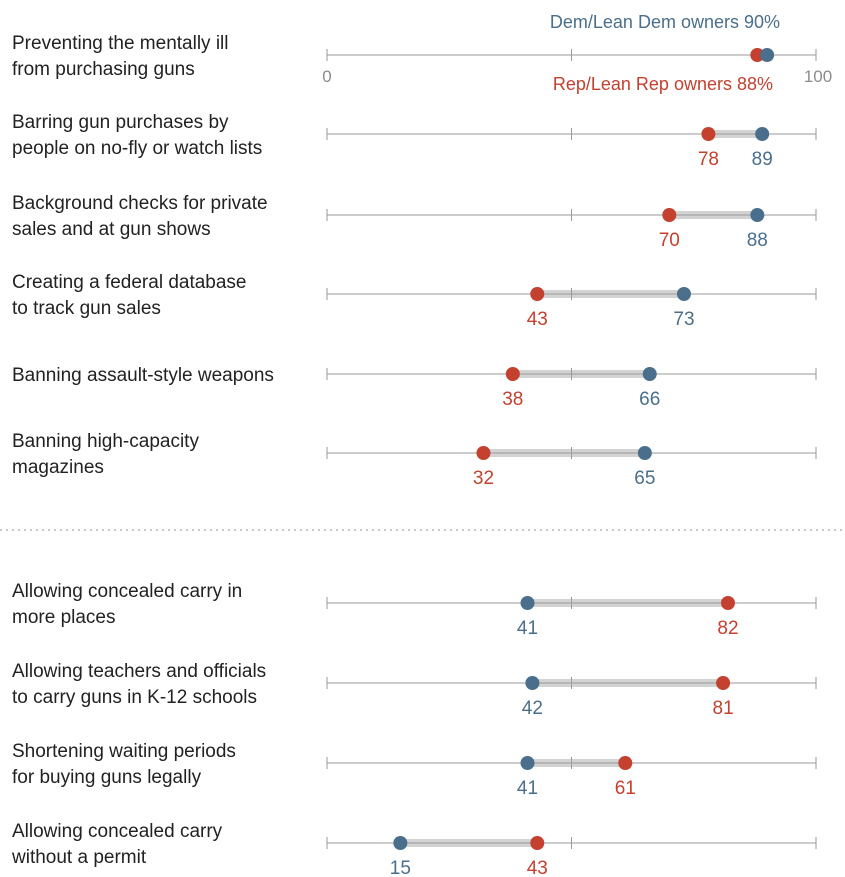  Describe the element at coordinates (762, 159) in the screenshot. I see `dem-value-label-0-1: 89` at that location.